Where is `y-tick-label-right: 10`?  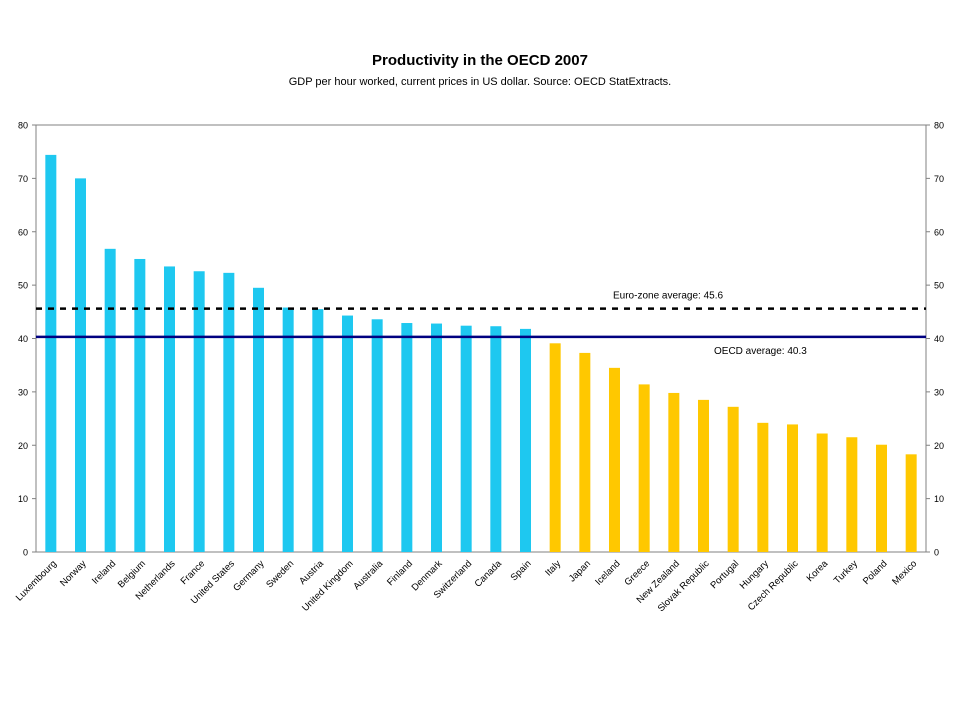
y-tick-label-right: 10 is located at coordinates (939, 499).